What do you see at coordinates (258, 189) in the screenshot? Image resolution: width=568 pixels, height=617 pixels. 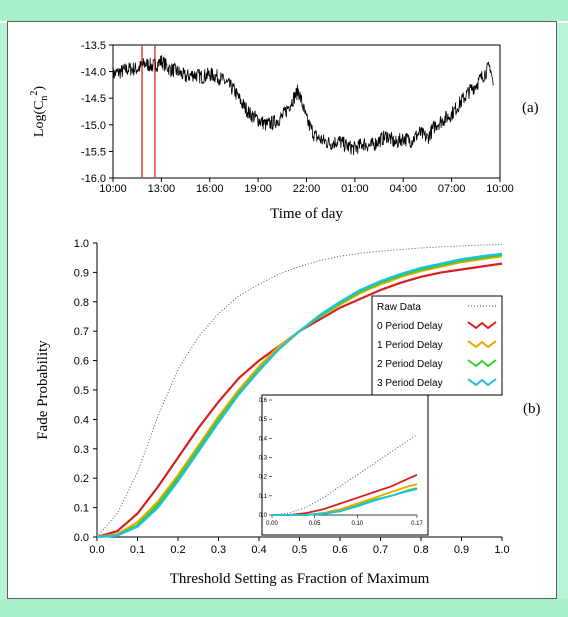 I see `x-tick-label-a: 19:00` at bounding box center [258, 189].